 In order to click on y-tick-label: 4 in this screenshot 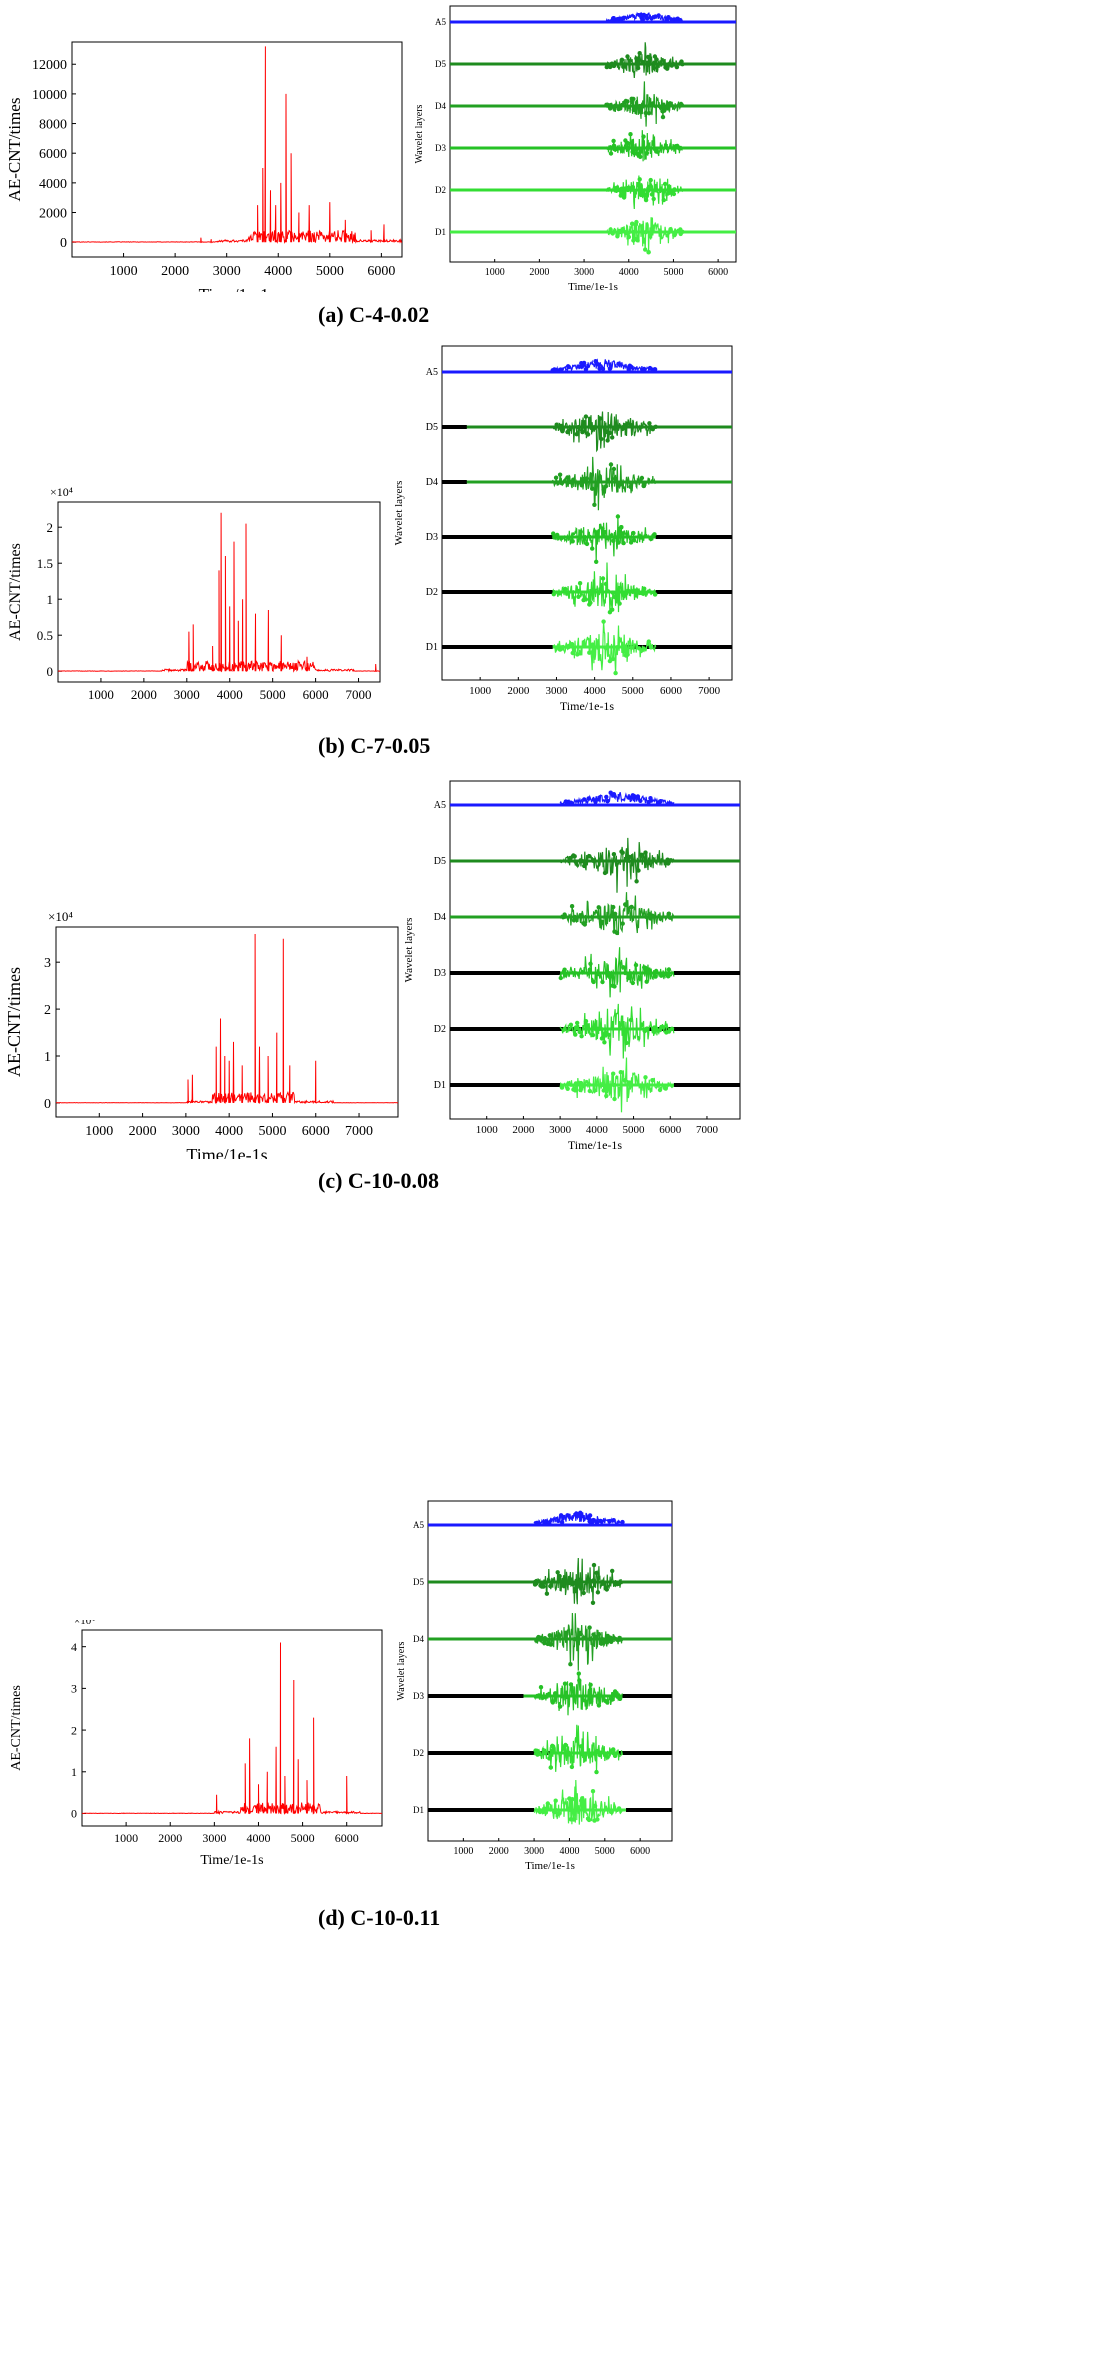, I will do `click(74, 1647)`.